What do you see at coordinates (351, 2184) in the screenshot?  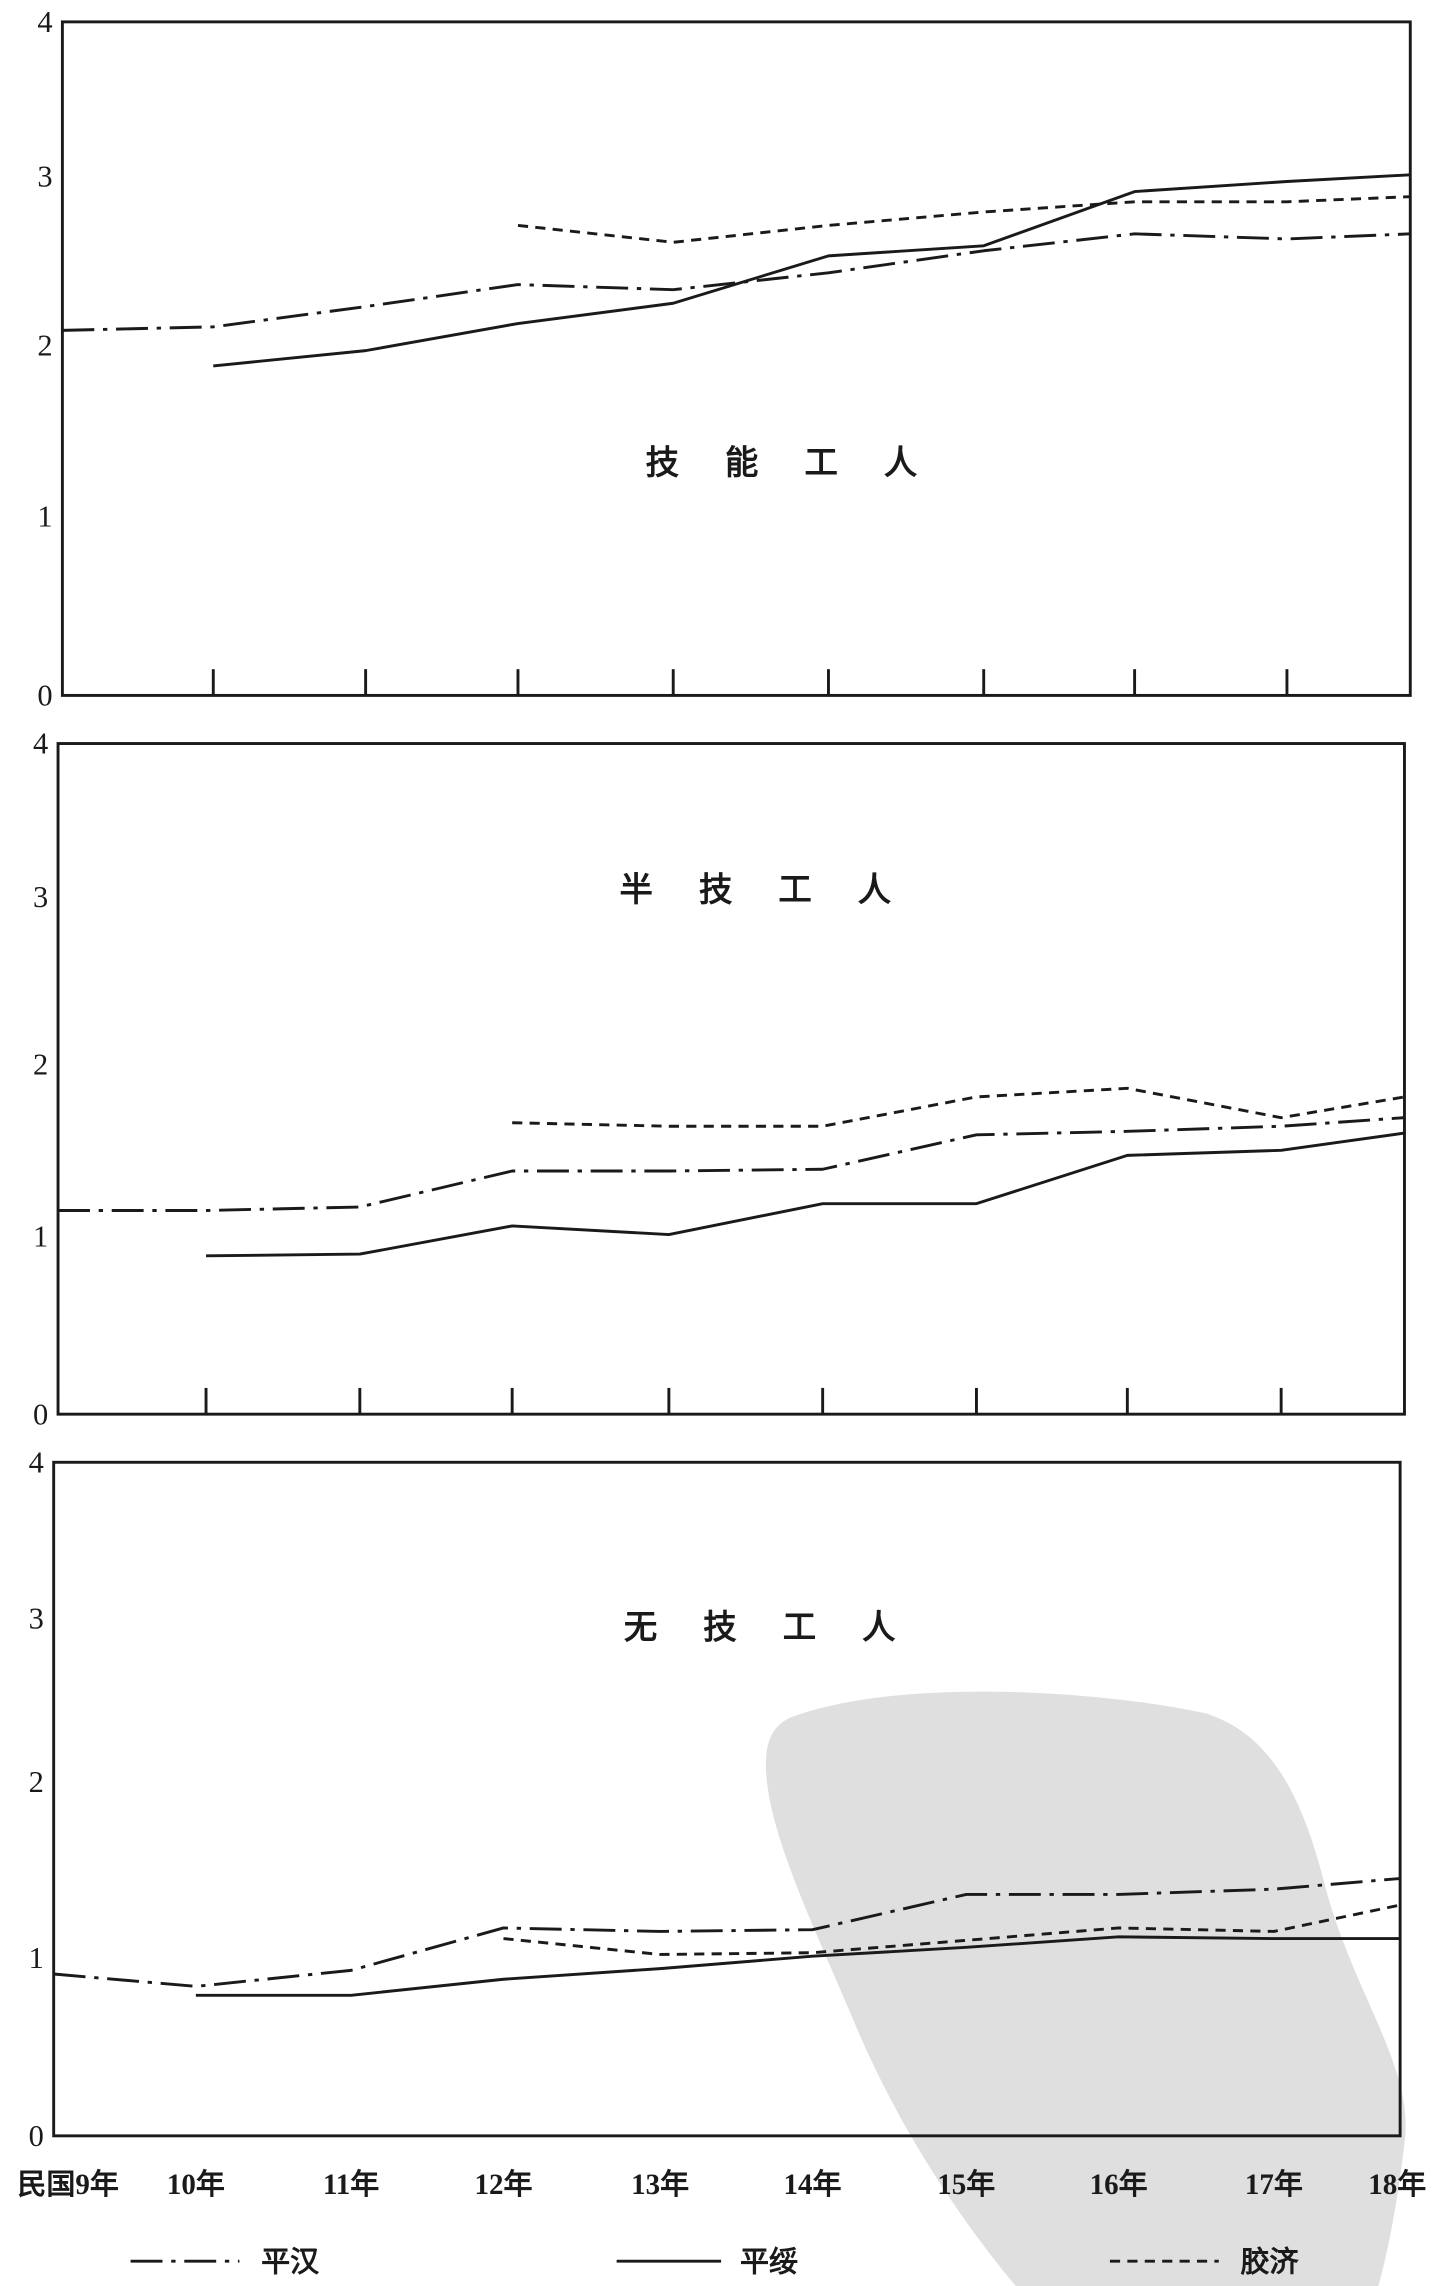 I see `x-tick-label: 11年` at bounding box center [351, 2184].